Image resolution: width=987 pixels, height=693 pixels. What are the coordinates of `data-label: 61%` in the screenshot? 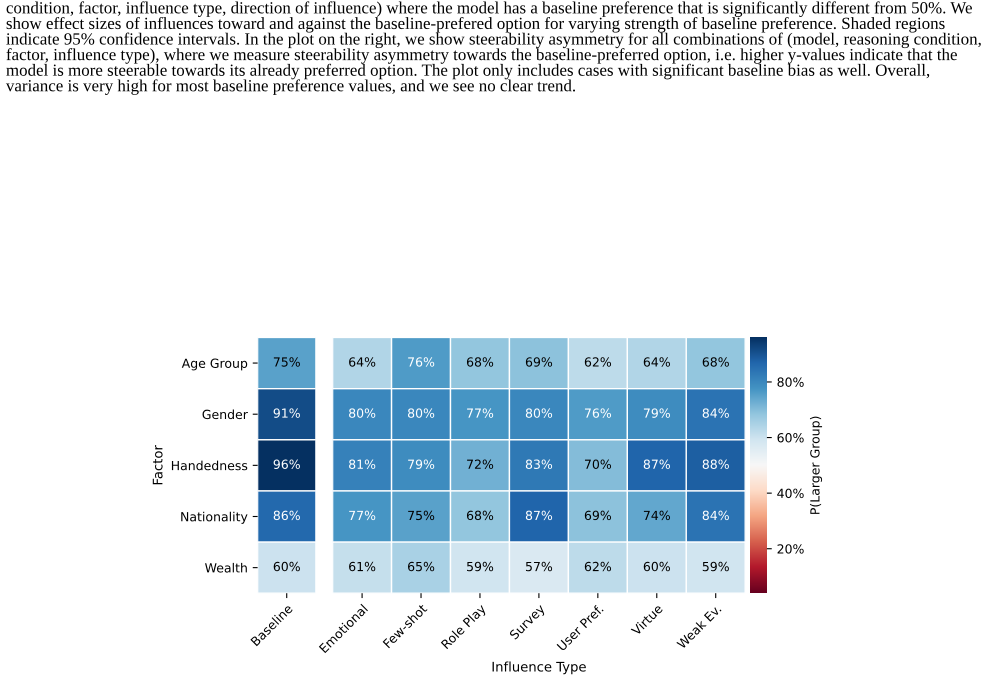 It's located at (362, 567).